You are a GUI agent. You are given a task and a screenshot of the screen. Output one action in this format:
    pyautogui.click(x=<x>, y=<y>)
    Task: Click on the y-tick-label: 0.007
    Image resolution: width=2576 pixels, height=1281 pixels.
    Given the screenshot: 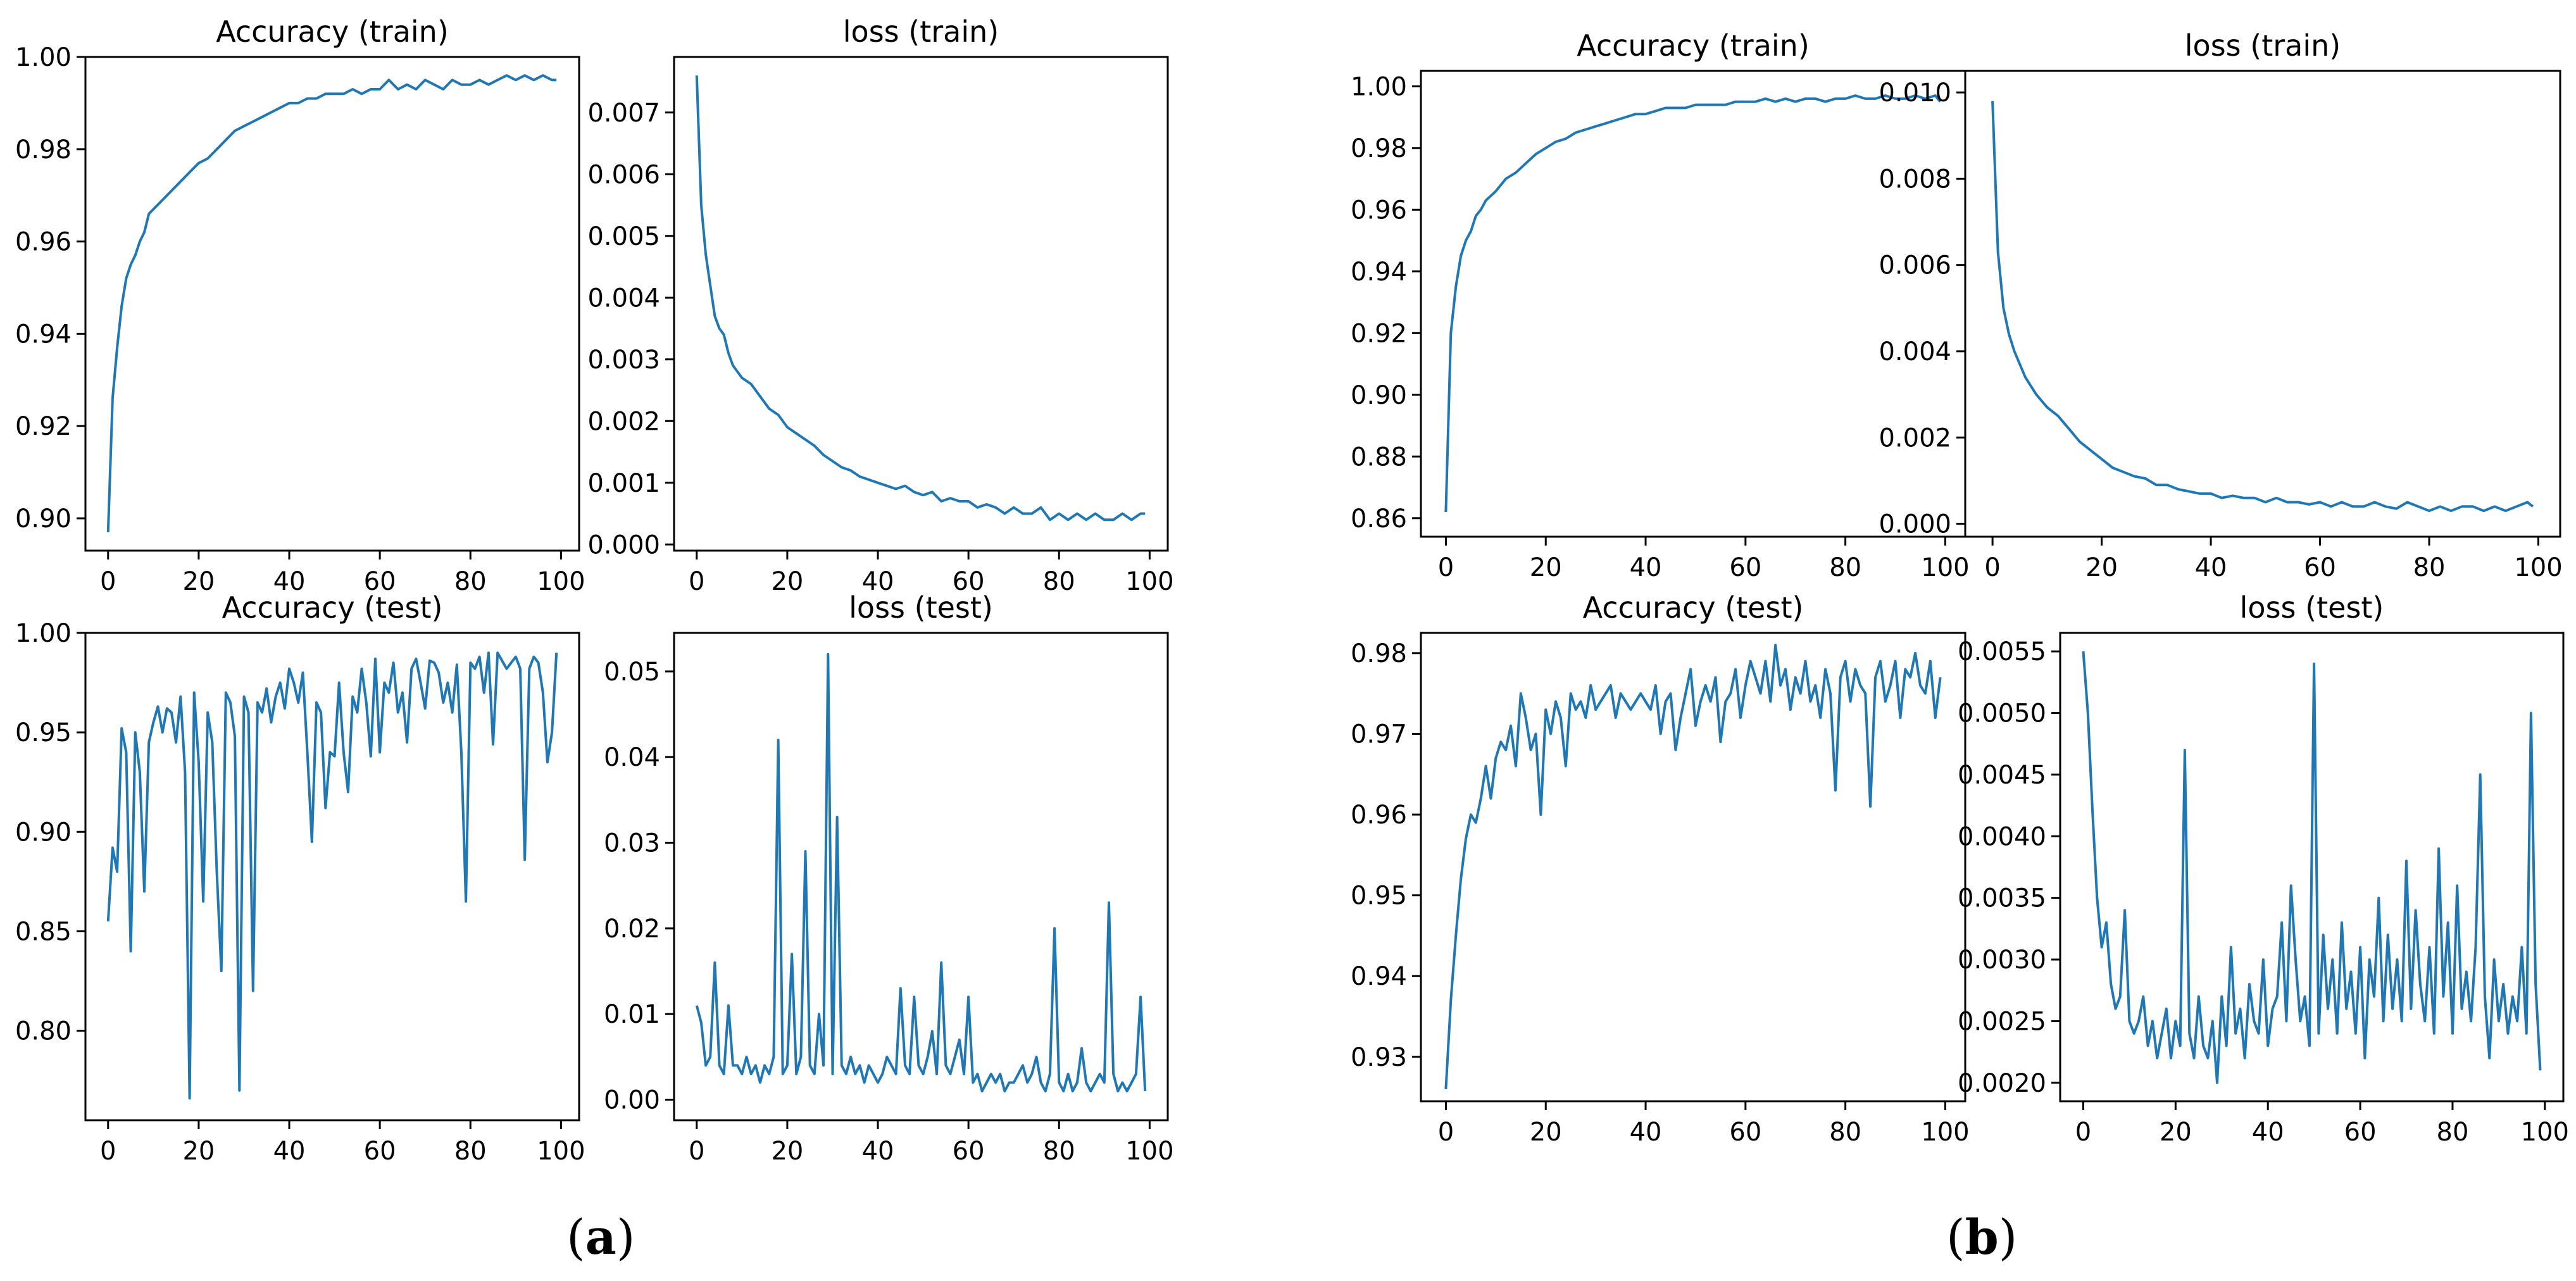 What is the action you would take?
    pyautogui.click(x=623, y=113)
    